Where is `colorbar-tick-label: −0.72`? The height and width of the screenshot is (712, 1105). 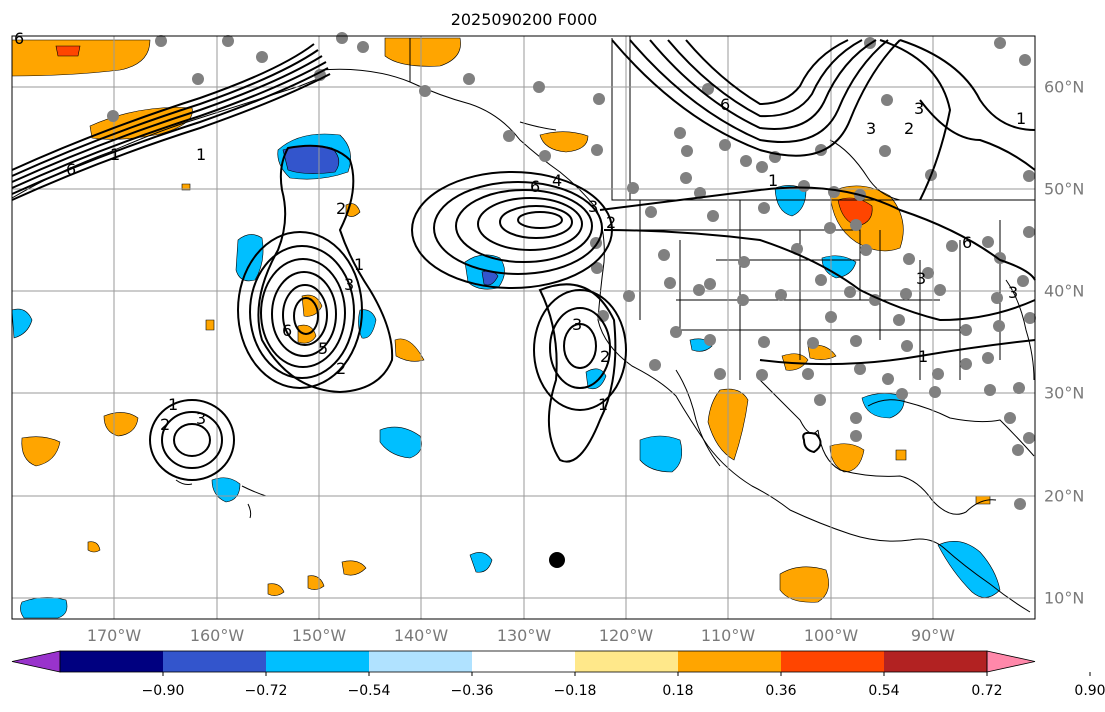 colorbar-tick-label: −0.72 is located at coordinates (266, 691).